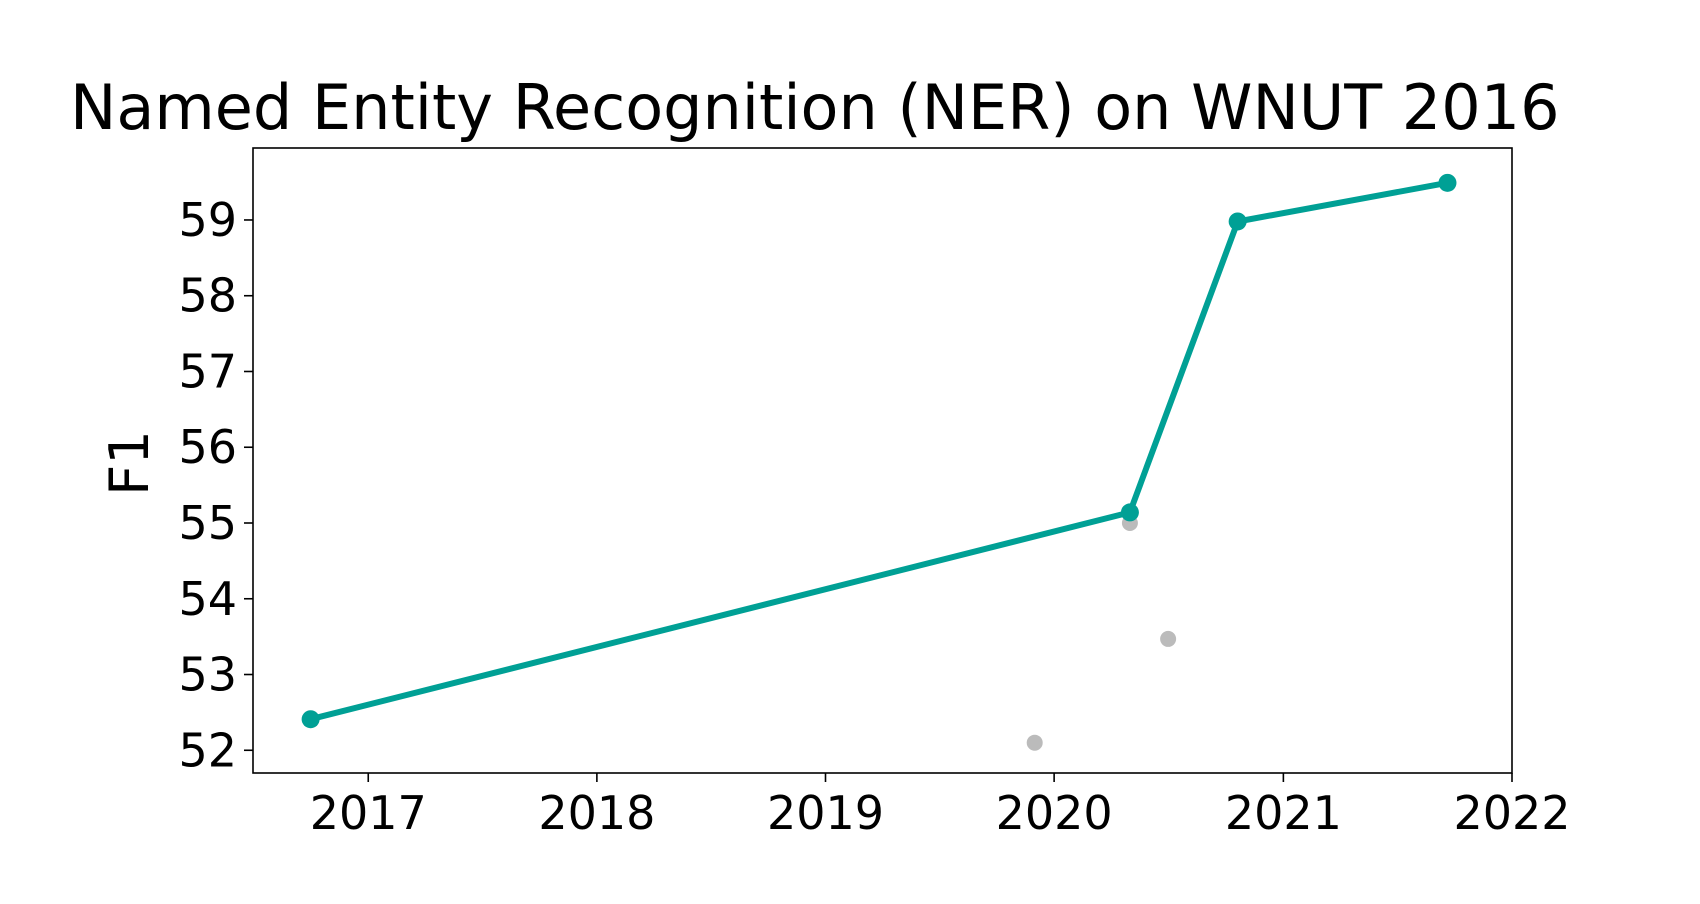 The width and height of the screenshot is (1700, 904). I want to click on y-tick-label: 57, so click(207, 371).